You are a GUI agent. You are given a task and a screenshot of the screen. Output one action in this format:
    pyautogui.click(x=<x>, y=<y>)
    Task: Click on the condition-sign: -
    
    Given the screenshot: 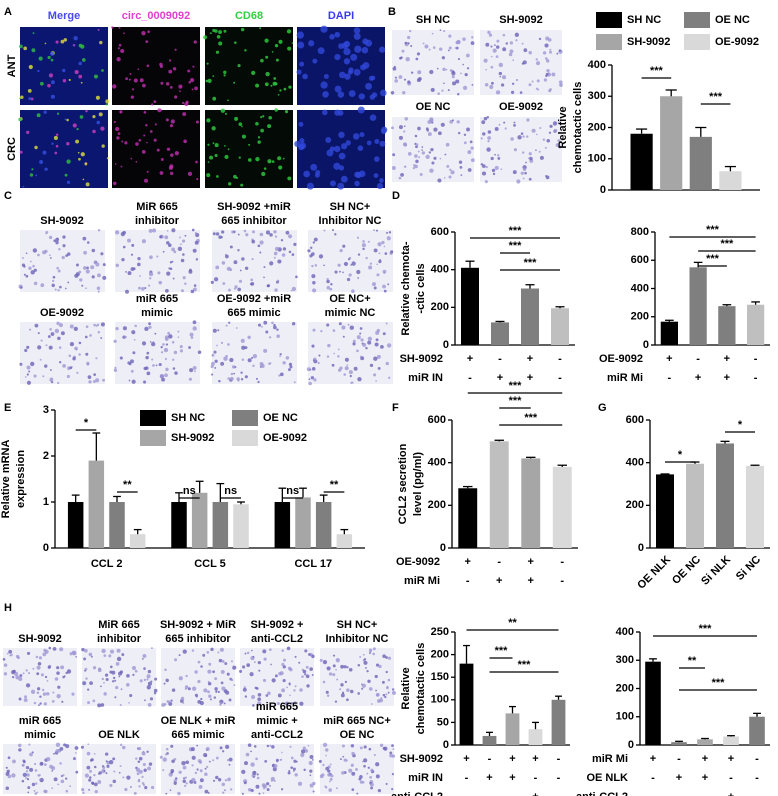 What is the action you would take?
    pyautogui.click(x=679, y=793)
    